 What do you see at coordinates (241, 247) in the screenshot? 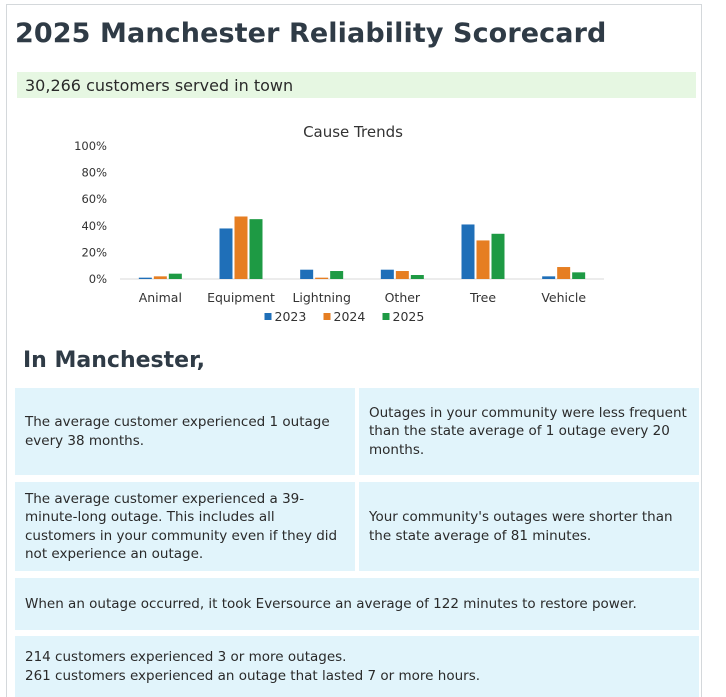
I see `bar-2024-equipment` at bounding box center [241, 247].